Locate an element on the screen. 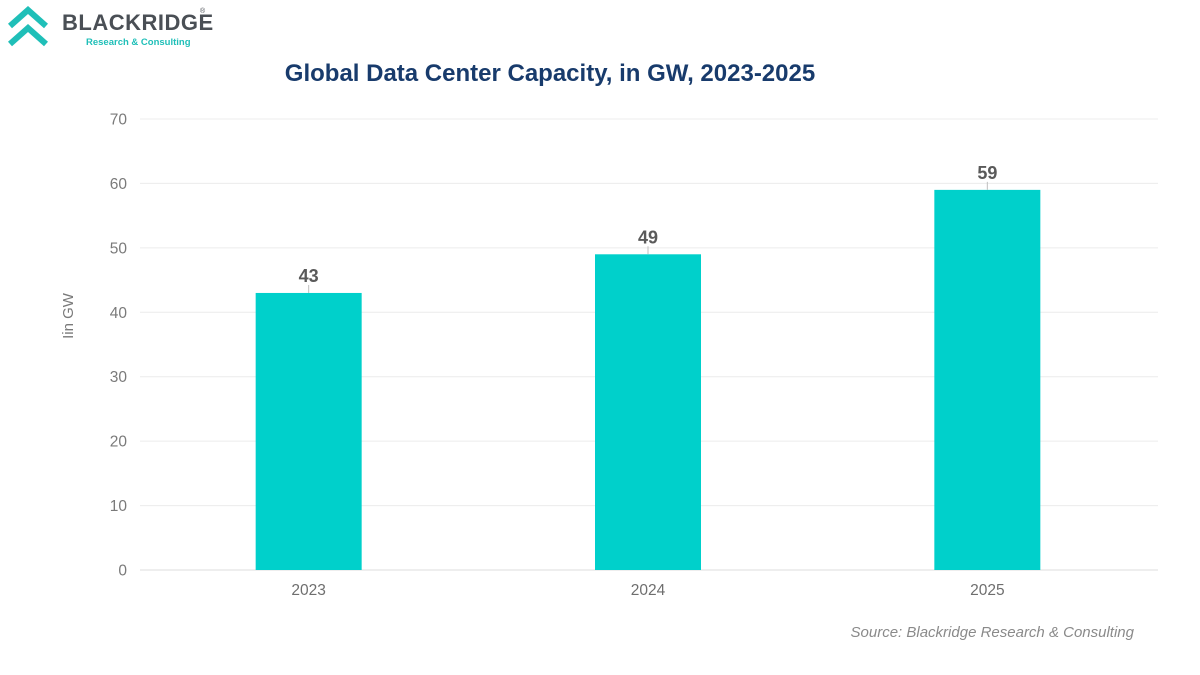  chevron-logo-icon is located at coordinates (28, 26).